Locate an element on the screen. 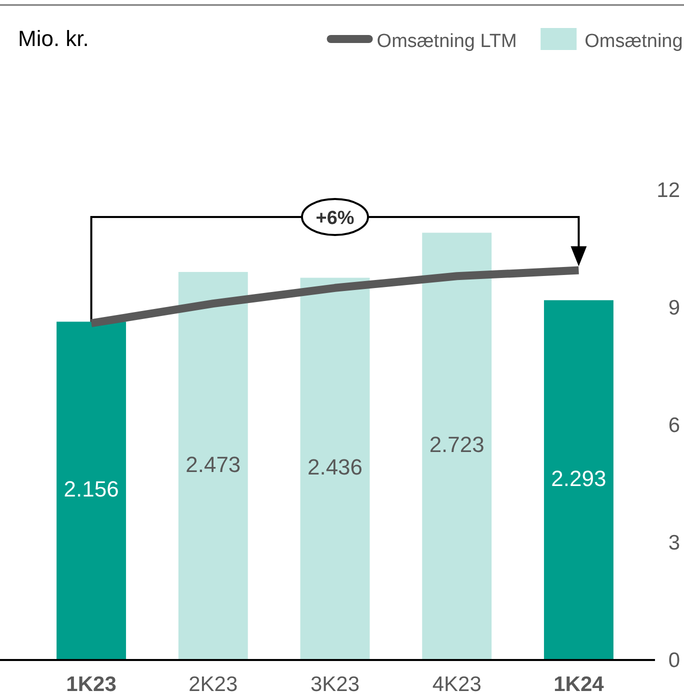  y2-tick-label: 6 is located at coordinates (674, 425).